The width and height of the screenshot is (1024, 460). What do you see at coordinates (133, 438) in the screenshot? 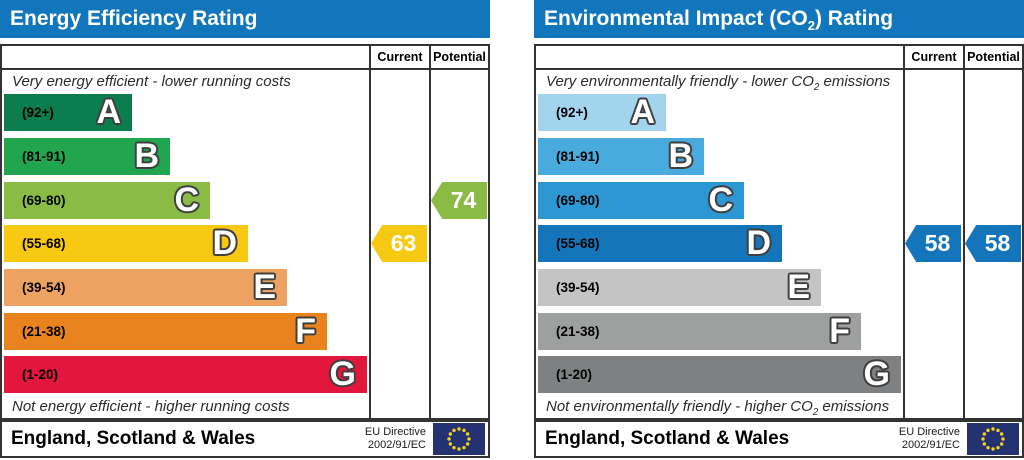
I see `region-label: England, Scotland & Wales` at bounding box center [133, 438].